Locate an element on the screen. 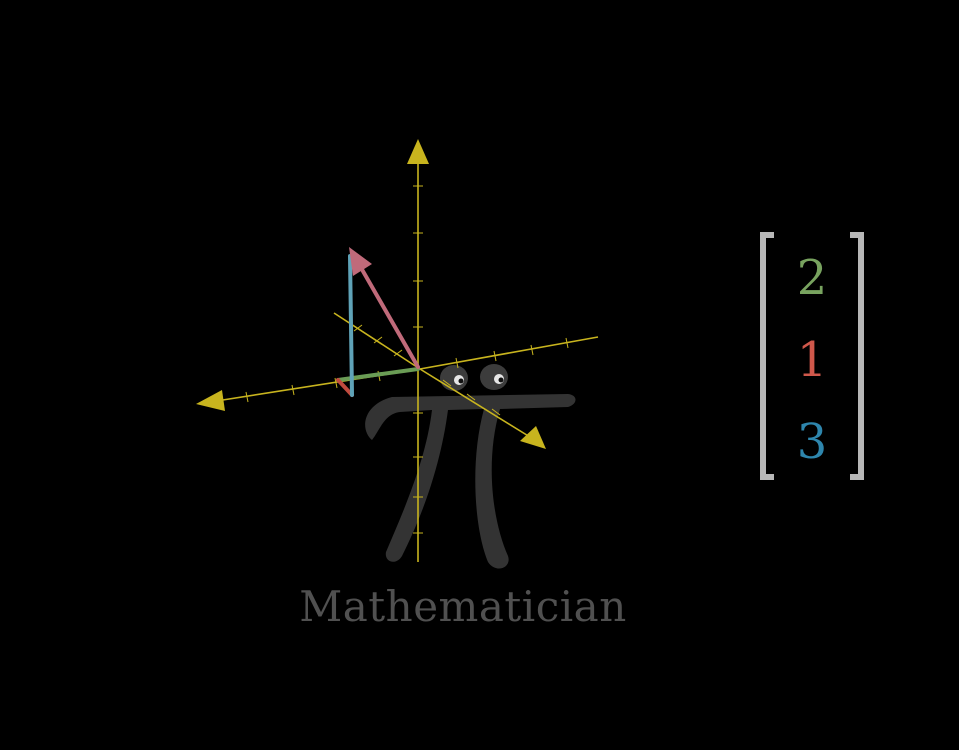 The height and width of the screenshot is (750, 959). pi-creature-eyes is located at coordinates (474, 377).